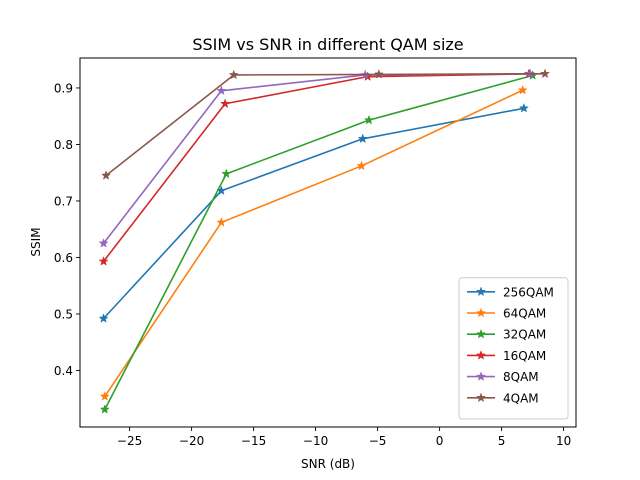 This screenshot has width=640, height=480. What do you see at coordinates (129, 441) in the screenshot?
I see `x-tick-label: −25` at bounding box center [129, 441].